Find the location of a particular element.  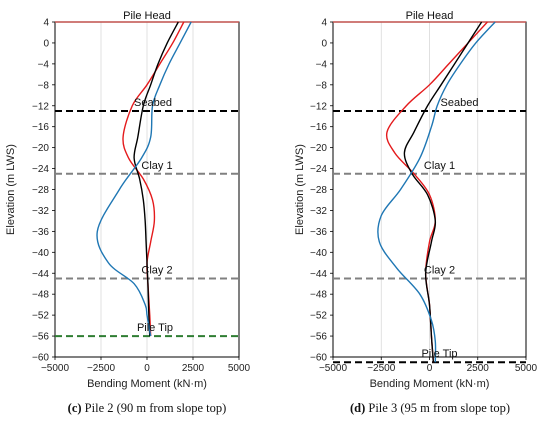

panel-caption: (d) Pile 3 (95 m from slope top) is located at coordinates (430, 408).